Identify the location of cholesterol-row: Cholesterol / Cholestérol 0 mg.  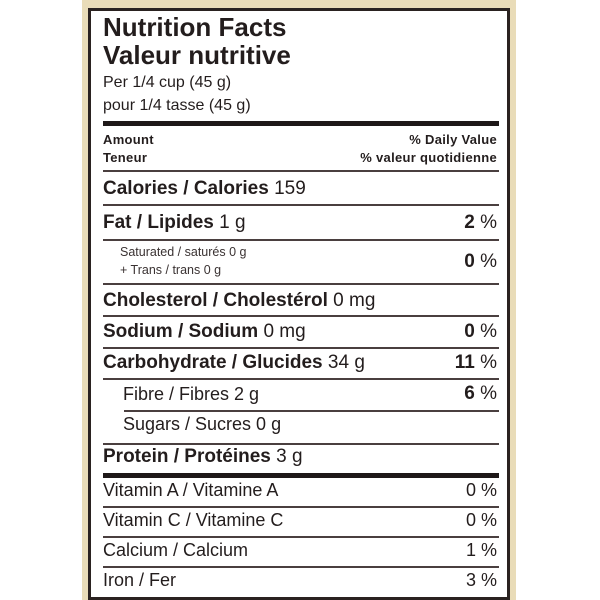
(239, 300).